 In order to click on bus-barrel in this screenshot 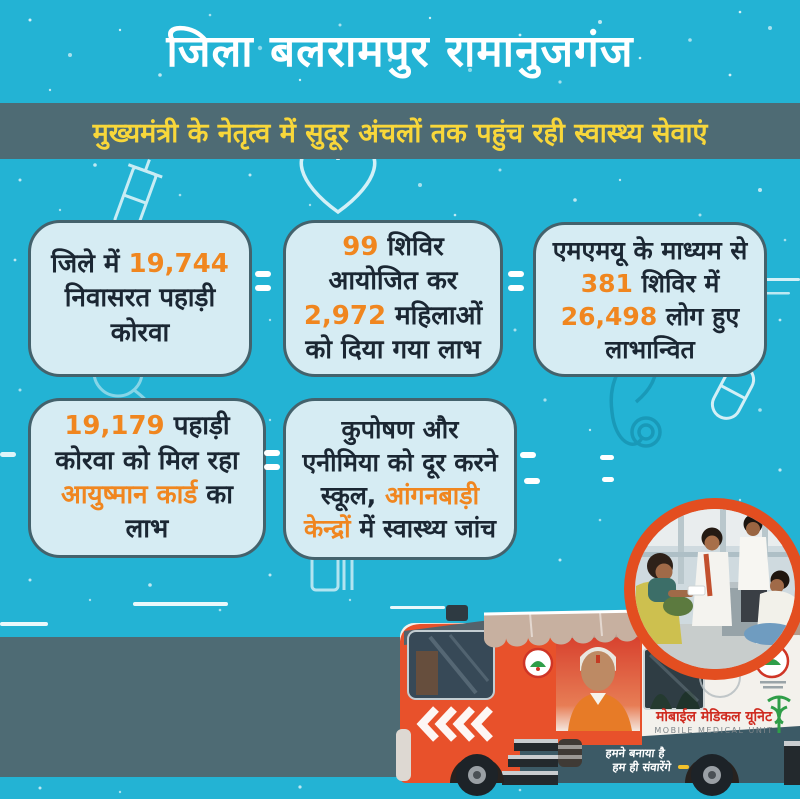, I will do `click(570, 753)`.